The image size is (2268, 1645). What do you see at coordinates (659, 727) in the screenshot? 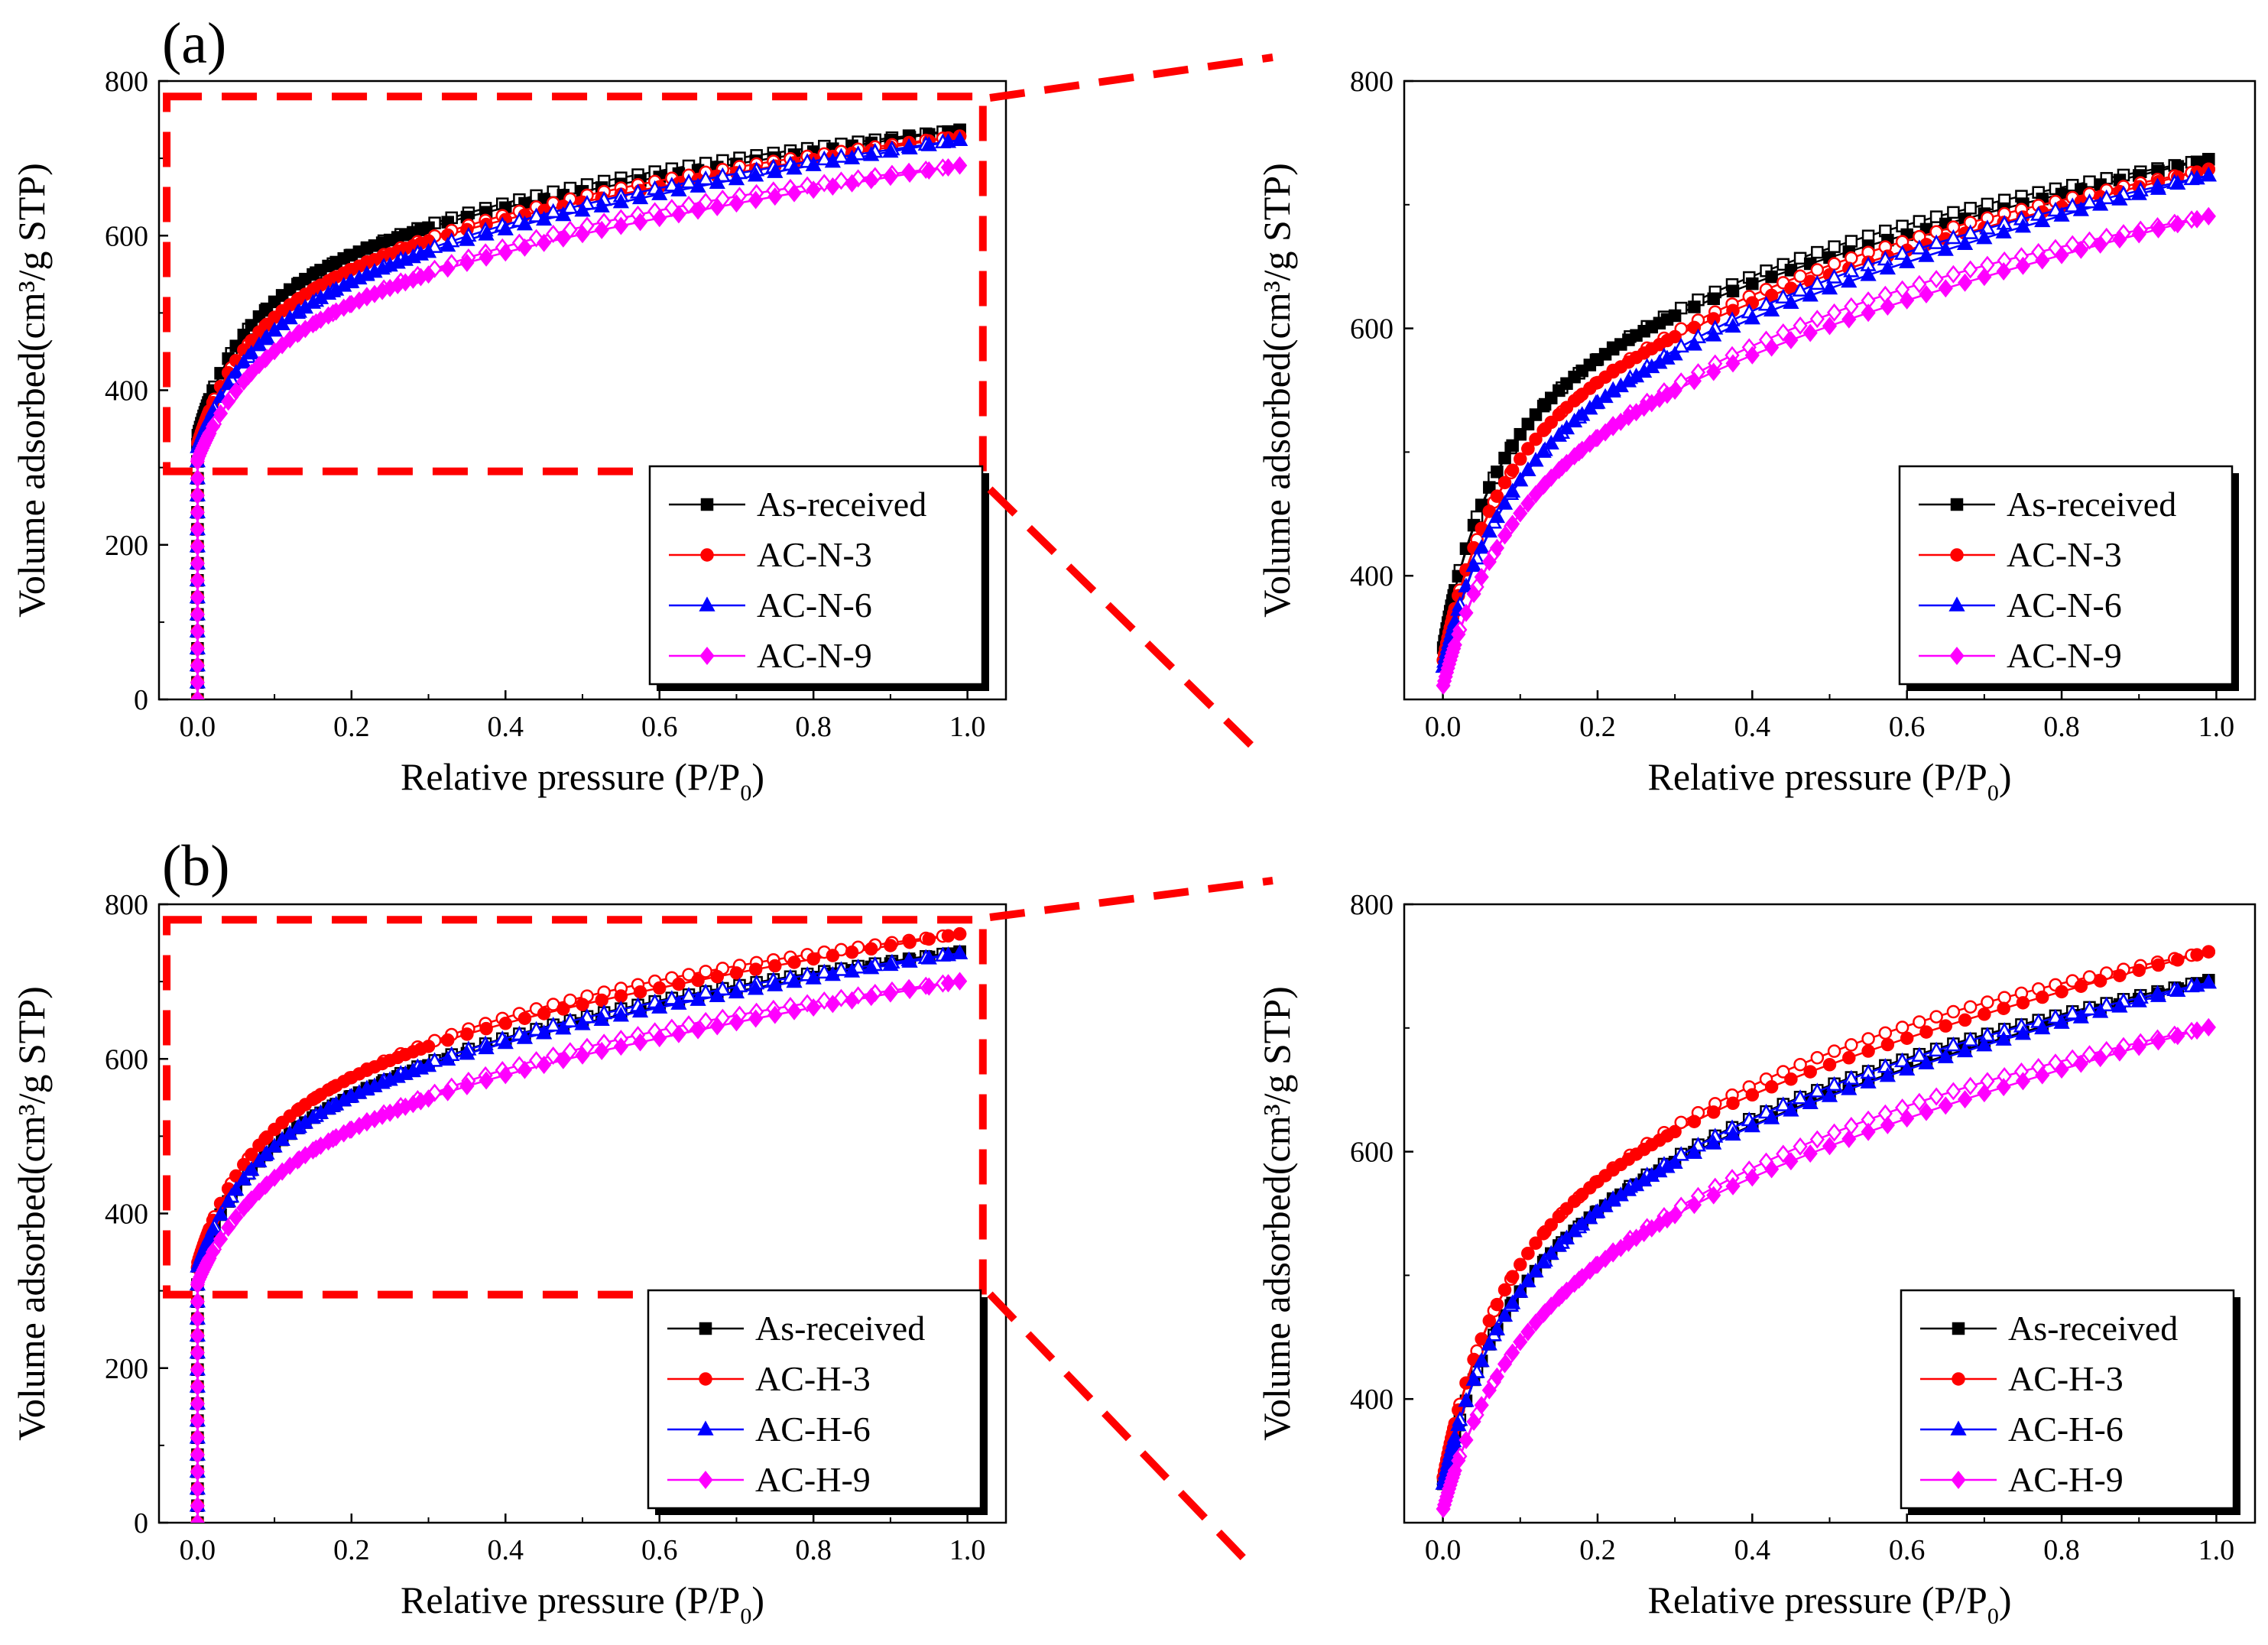
I see `x-tick-label: 0.6` at bounding box center [659, 727].